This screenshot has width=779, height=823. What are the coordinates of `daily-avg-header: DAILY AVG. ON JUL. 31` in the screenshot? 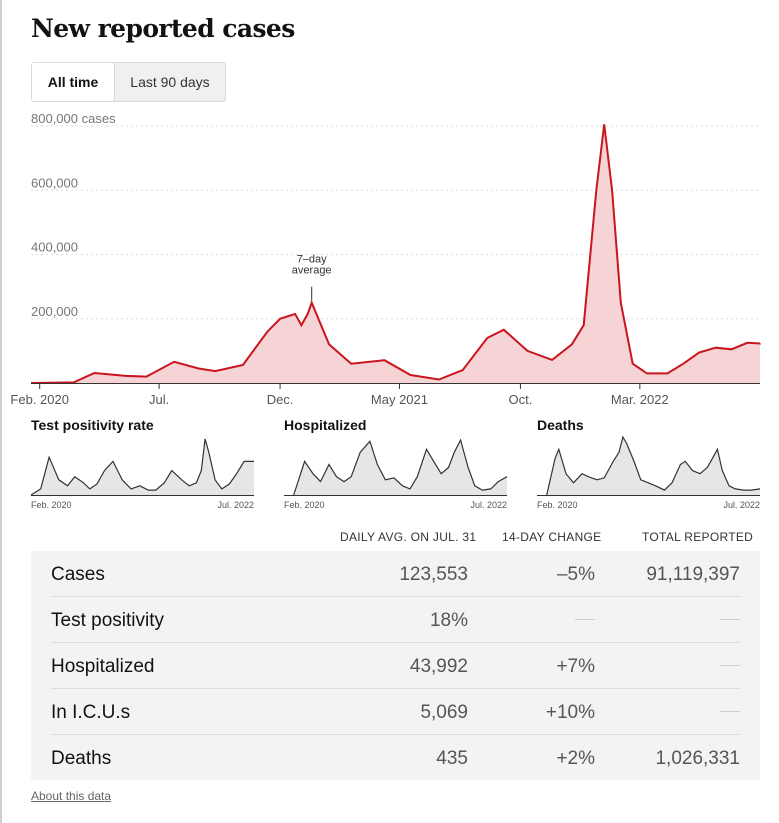 It's located at (408, 537).